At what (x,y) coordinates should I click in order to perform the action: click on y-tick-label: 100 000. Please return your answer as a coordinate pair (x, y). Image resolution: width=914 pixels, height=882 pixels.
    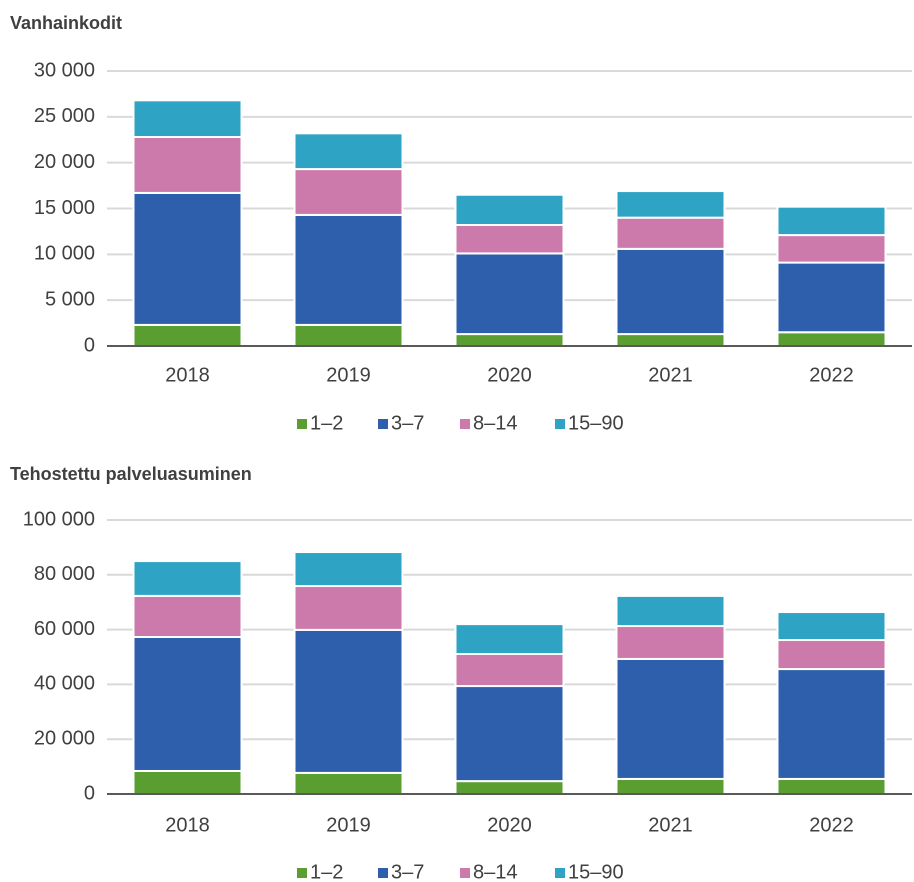
    Looking at the image, I should click on (59, 519).